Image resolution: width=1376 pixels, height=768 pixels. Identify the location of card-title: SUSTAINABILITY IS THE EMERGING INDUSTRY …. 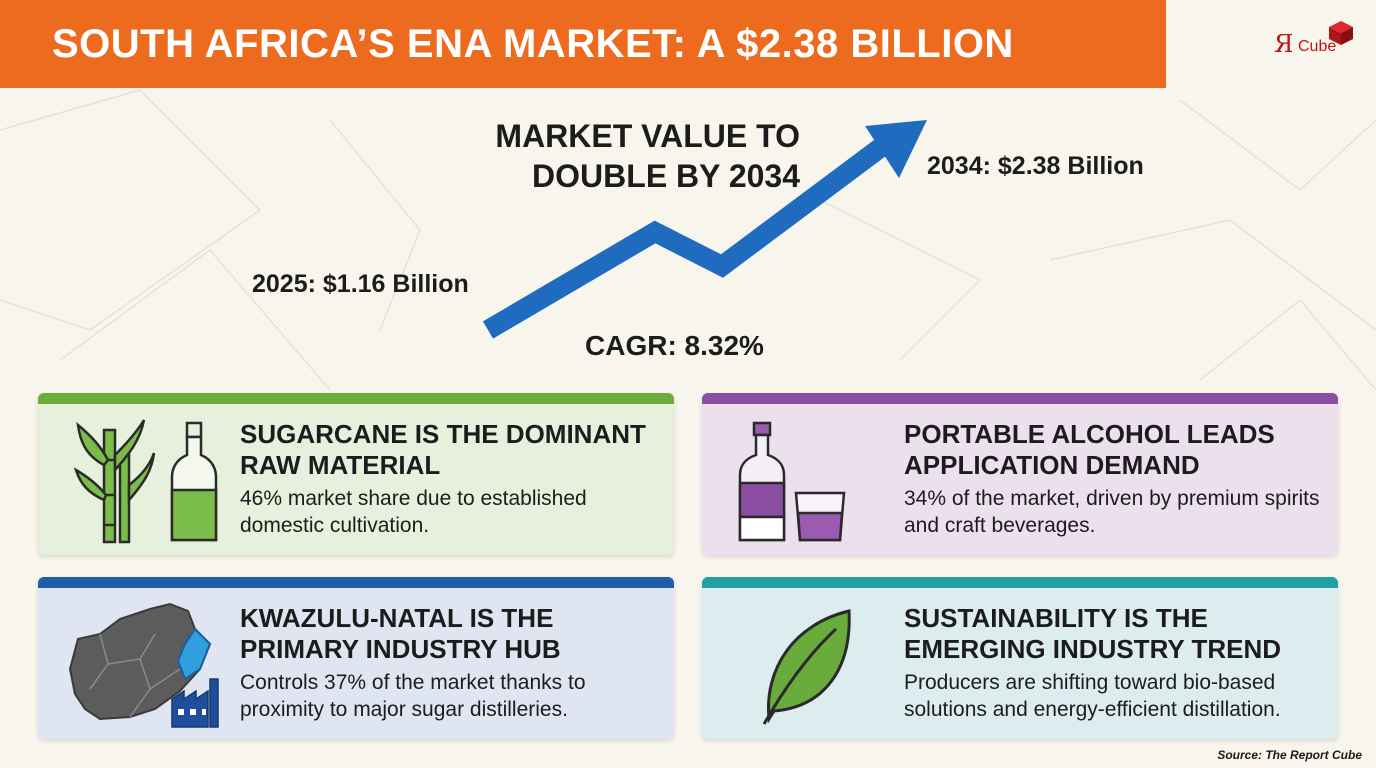
(1093, 633).